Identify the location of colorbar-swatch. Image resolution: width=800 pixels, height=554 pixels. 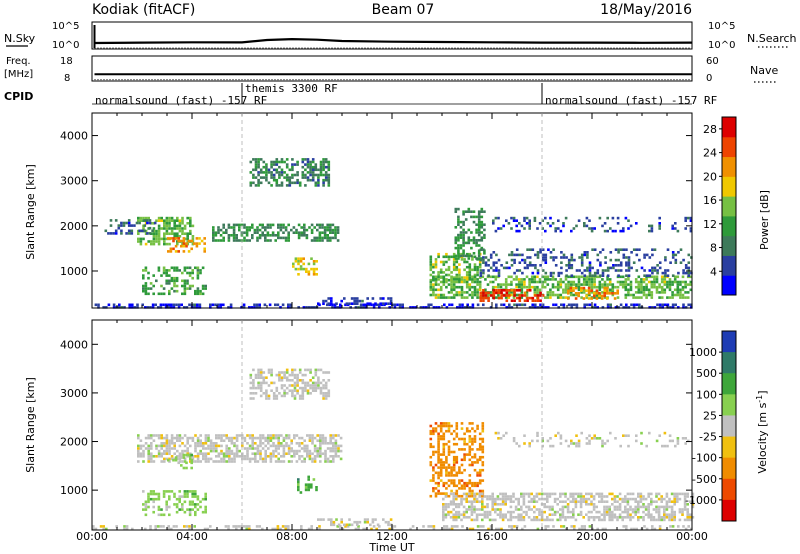
(729, 447).